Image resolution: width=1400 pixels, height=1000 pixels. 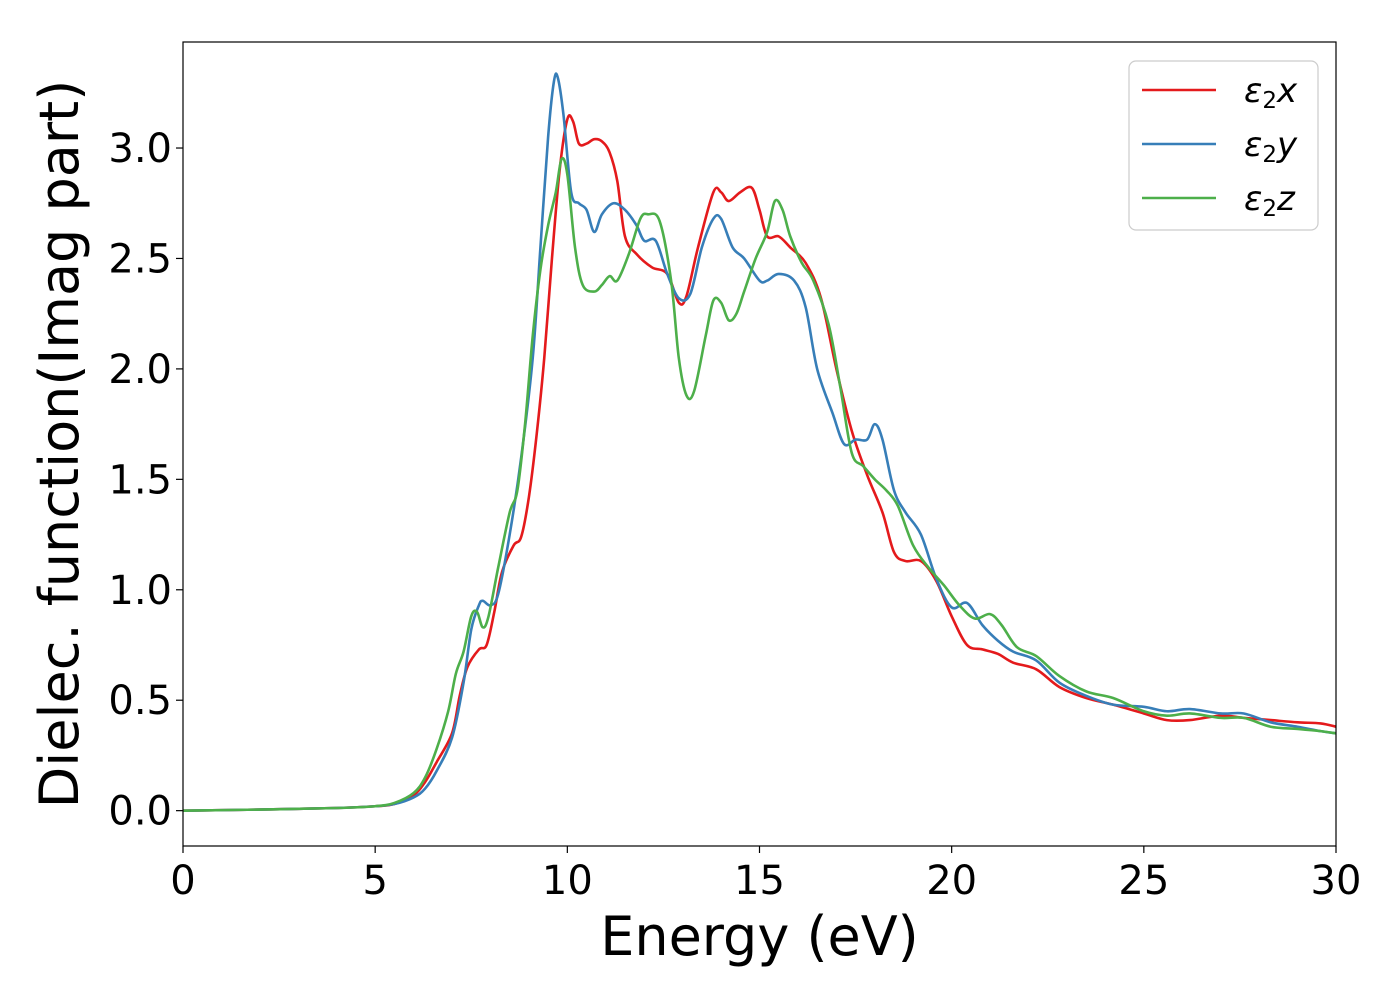 What do you see at coordinates (140, 370) in the screenshot?
I see `y-tick-label: 2.0` at bounding box center [140, 370].